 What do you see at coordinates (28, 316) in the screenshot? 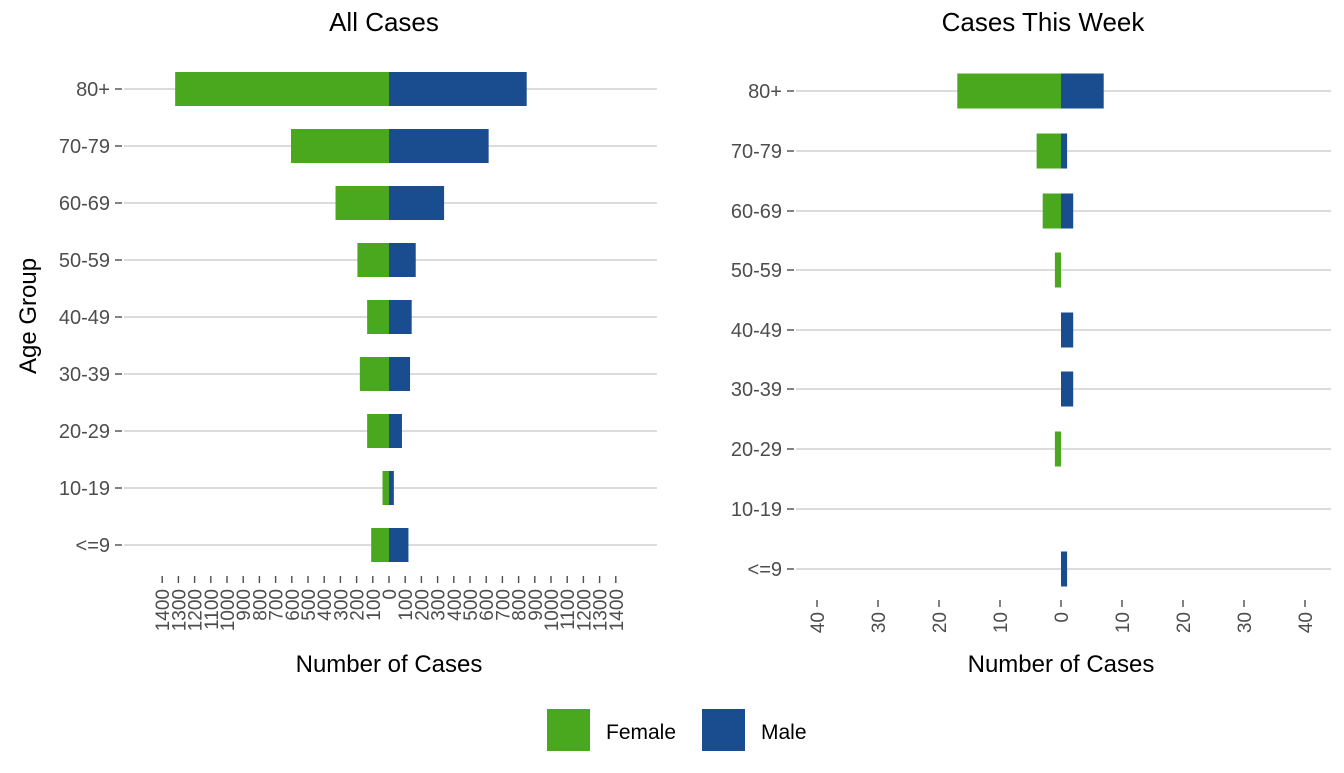
I see `y-axis-title: Age Group` at bounding box center [28, 316].